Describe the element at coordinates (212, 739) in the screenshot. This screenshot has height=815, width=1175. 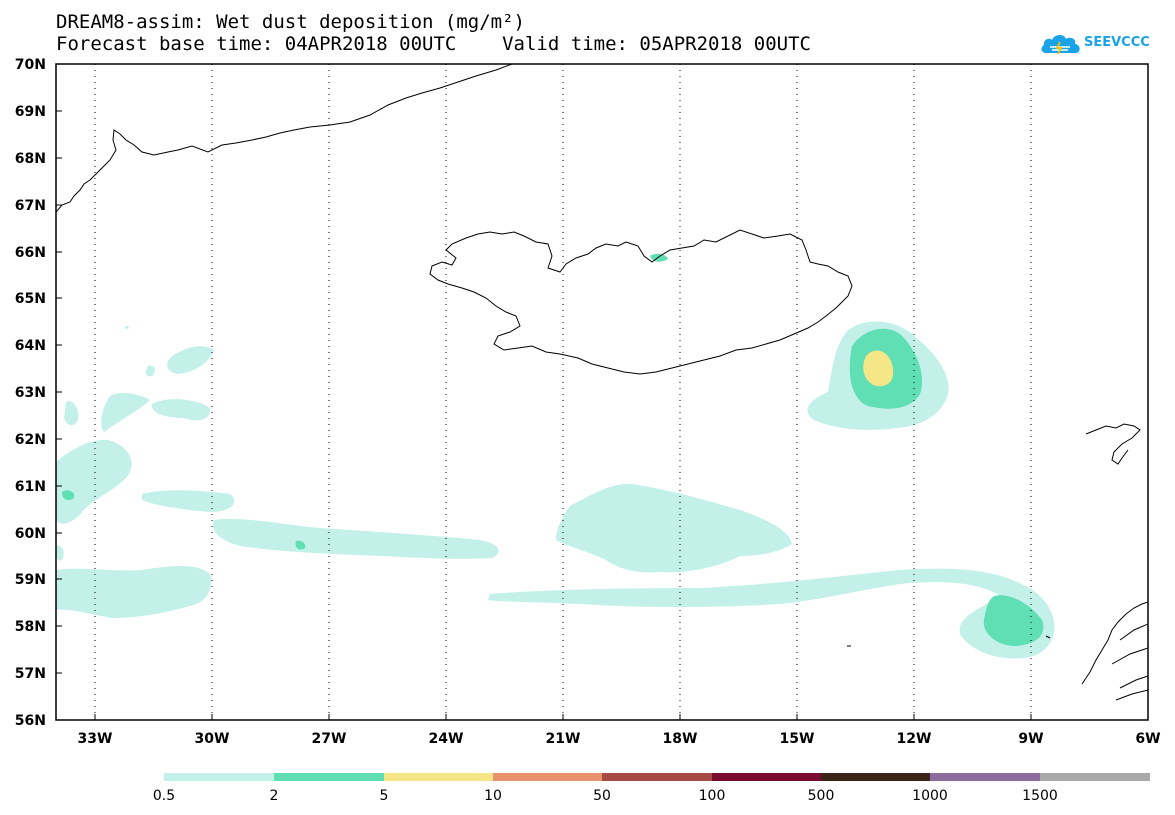
I see `lon-label: 30W` at that location.